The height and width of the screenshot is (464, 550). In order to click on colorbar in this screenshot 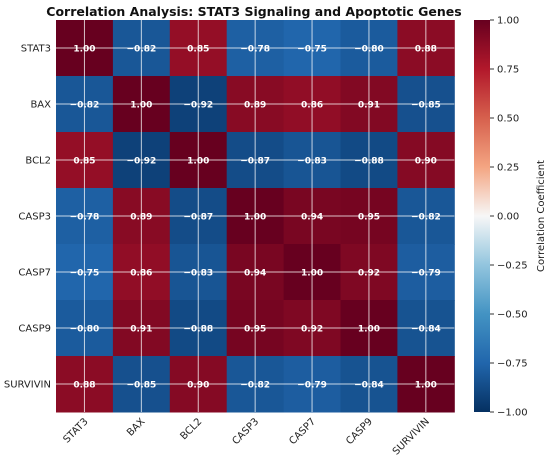, I will do `click(482, 216)`.